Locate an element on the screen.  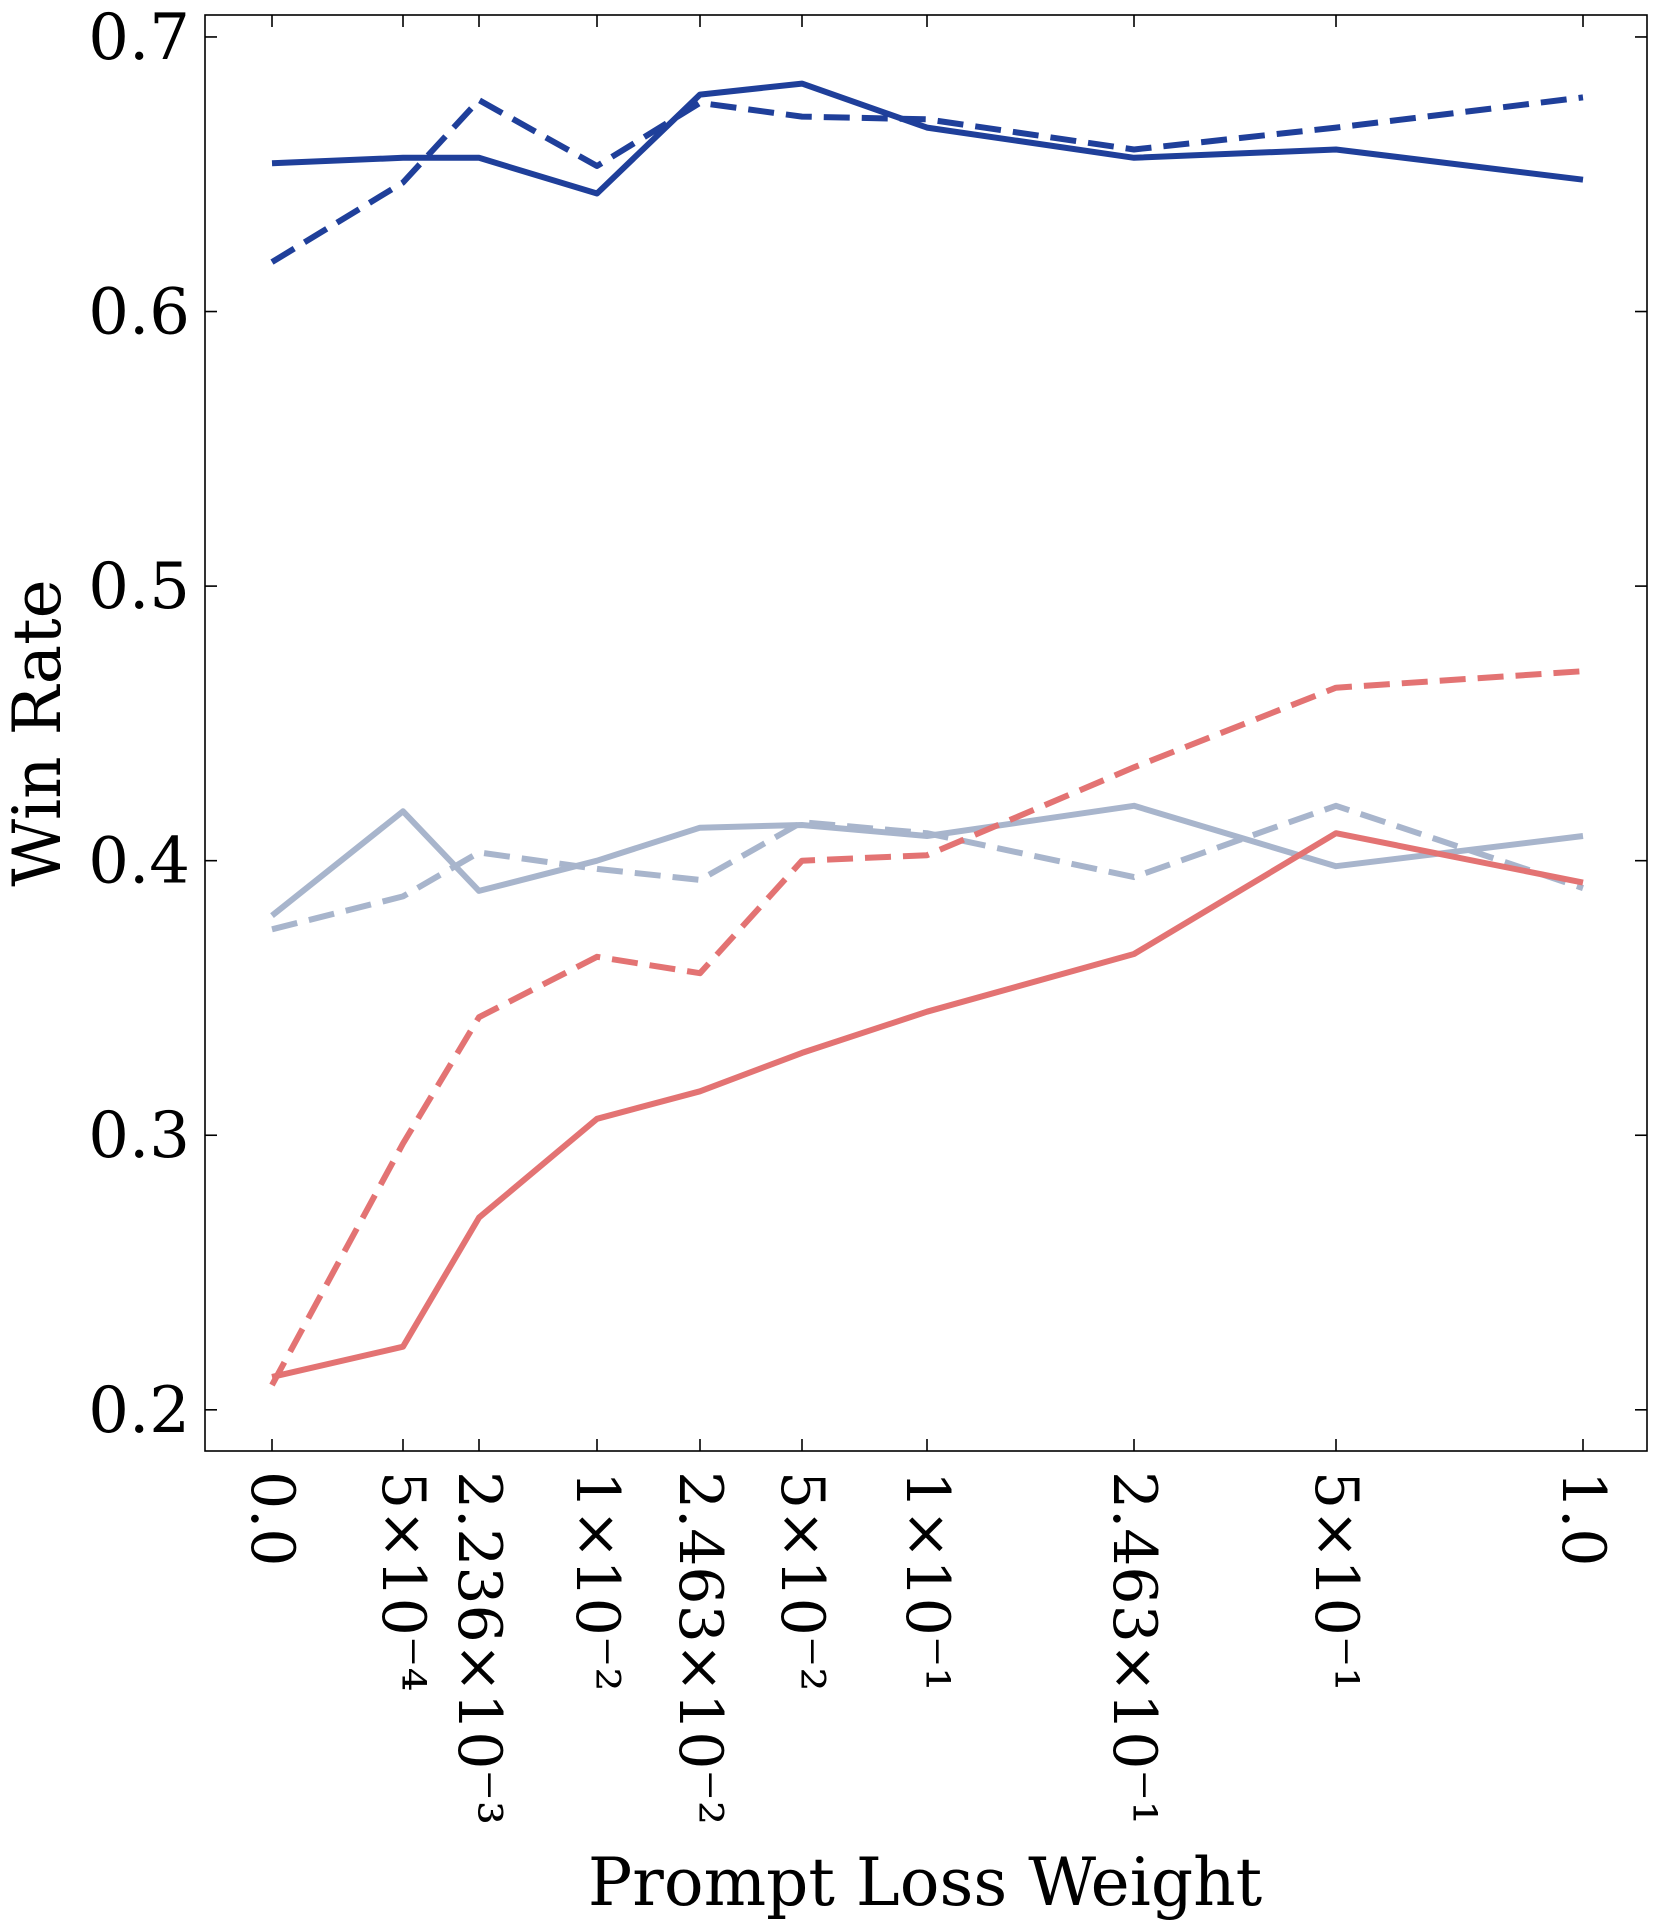
x-tick-label-6: 1×10⁻¹ is located at coordinates (927, 1581).